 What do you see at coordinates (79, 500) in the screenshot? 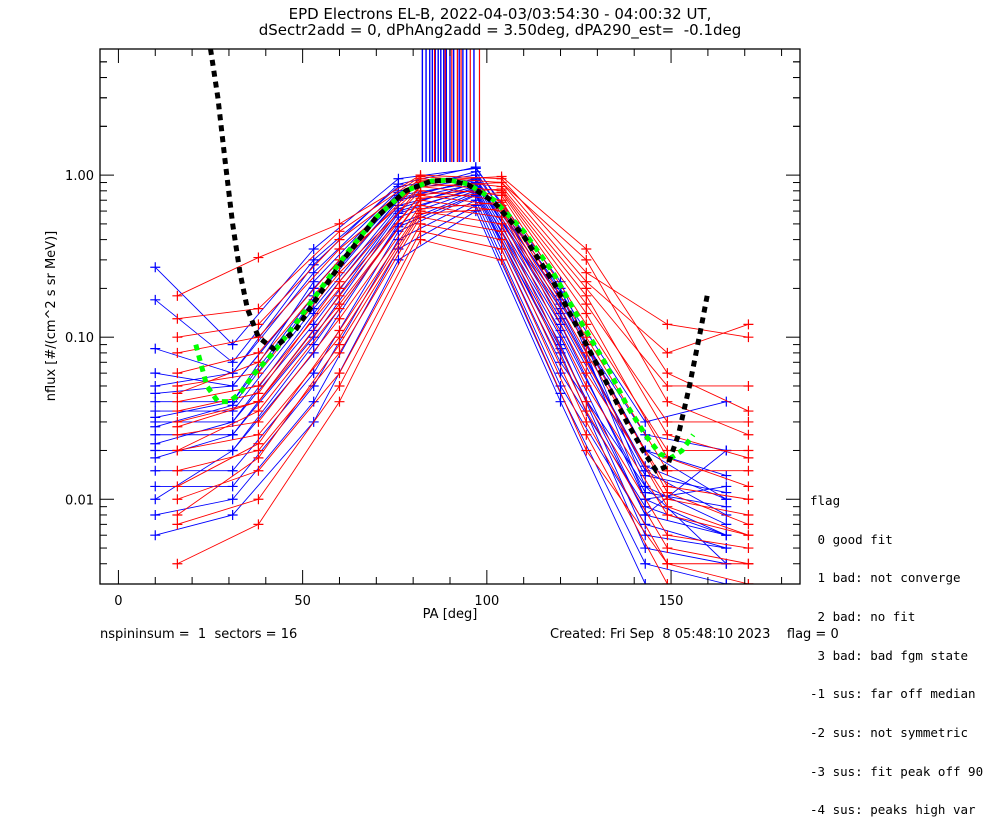
I see `y-tick-label: 0.01` at bounding box center [79, 500].